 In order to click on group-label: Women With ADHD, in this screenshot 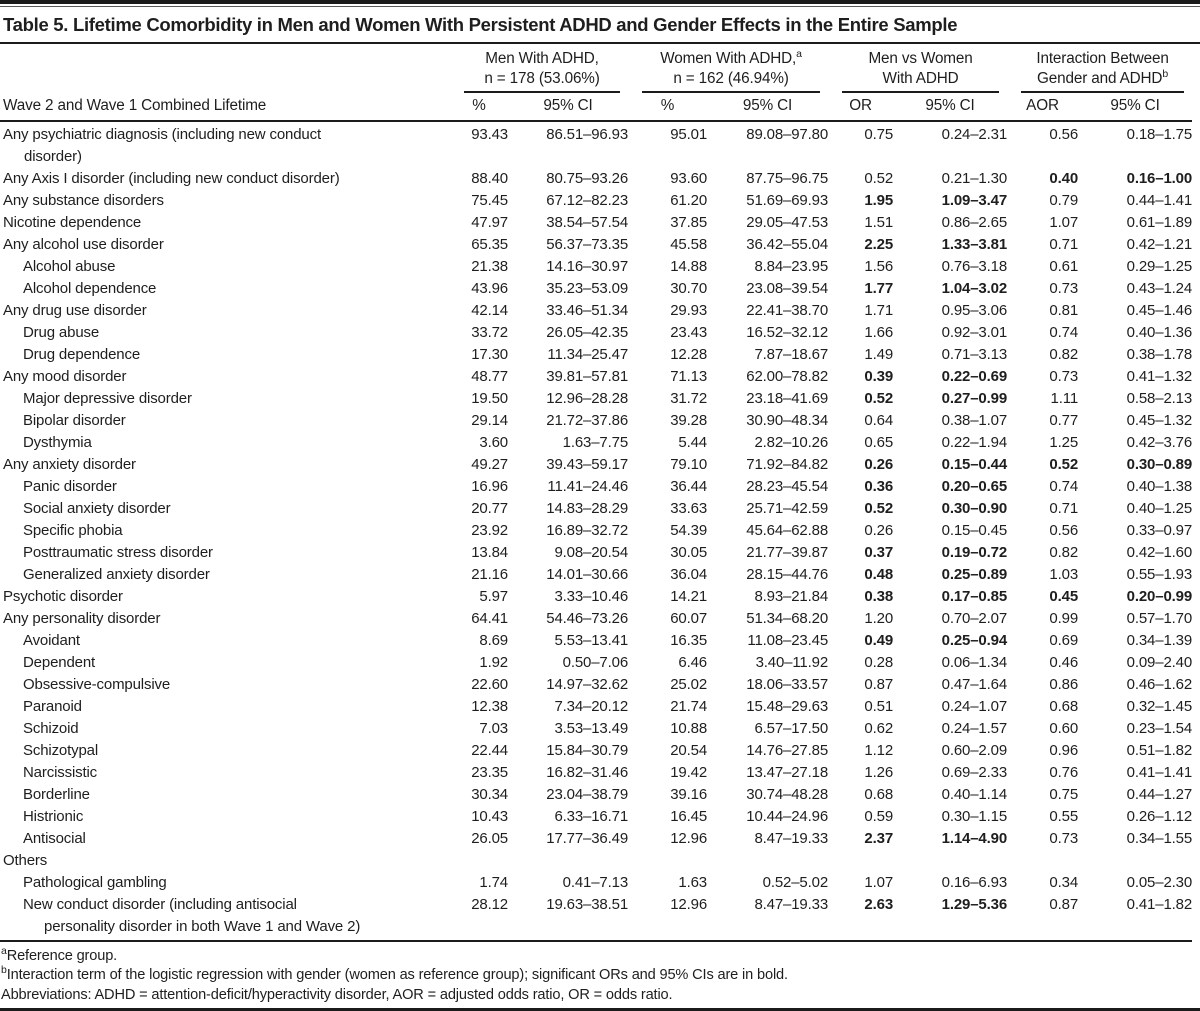, I will do `click(728, 58)`.